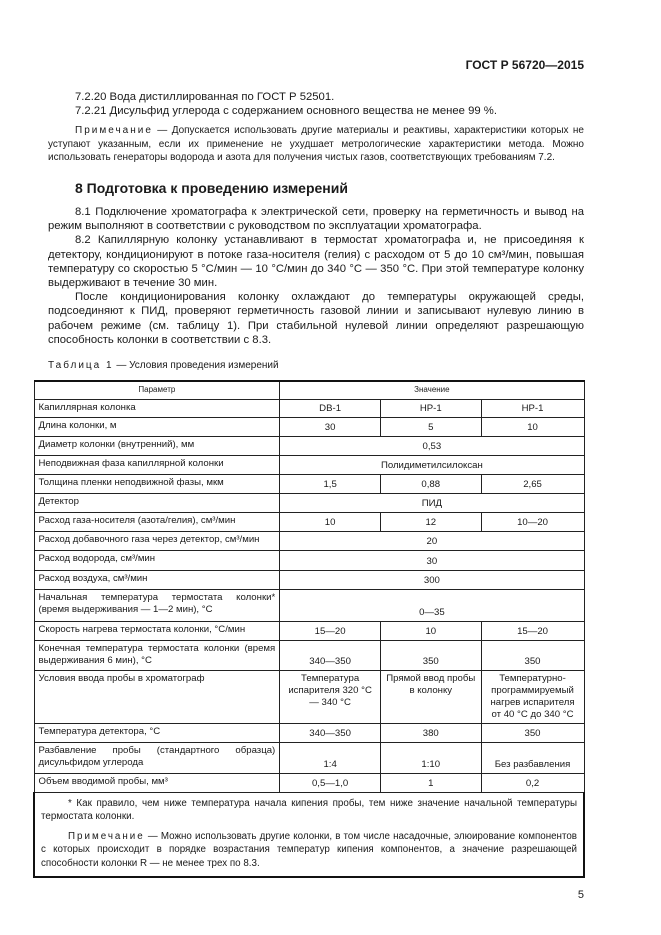  Describe the element at coordinates (532, 757) in the screenshot. I see `row-value: Без разбавления` at that location.